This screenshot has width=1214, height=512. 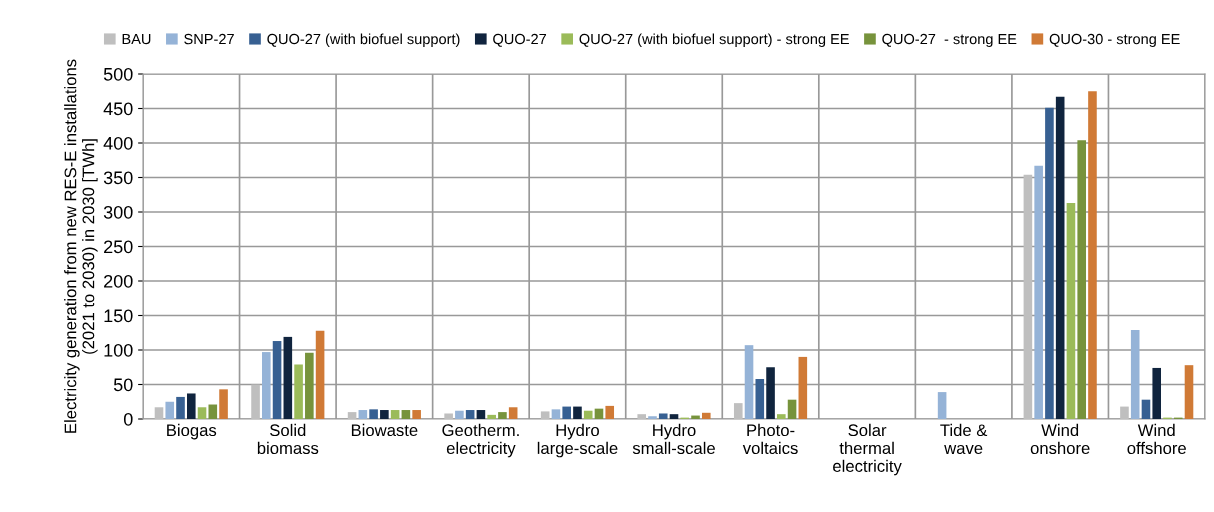 What do you see at coordinates (118, 281) in the screenshot?
I see `y-tick-label: 200` at bounding box center [118, 281].